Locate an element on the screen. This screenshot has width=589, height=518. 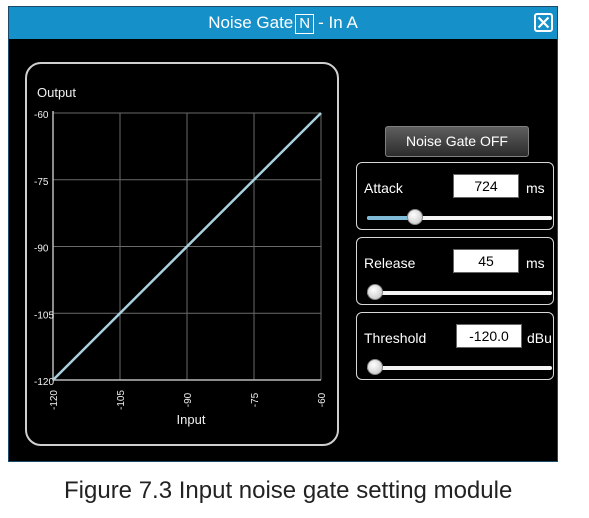
release-value-field: 45 is located at coordinates (486, 261).